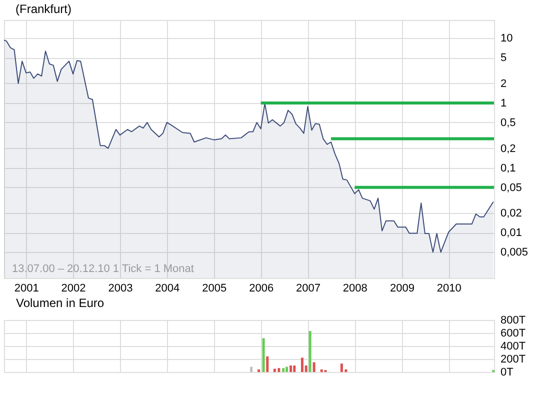 This screenshot has width=545, height=398. I want to click on y-tick-label: 0,05, so click(511, 188).